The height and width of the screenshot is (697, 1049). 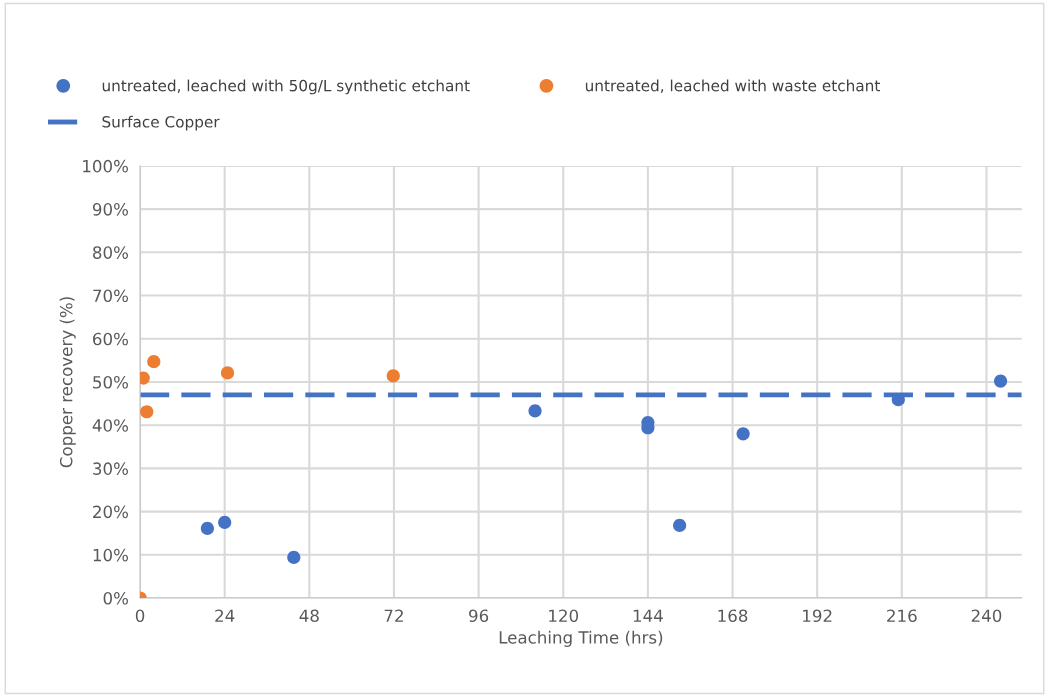 What do you see at coordinates (733, 616) in the screenshot?
I see `x-tick-label: 168` at bounding box center [733, 616].